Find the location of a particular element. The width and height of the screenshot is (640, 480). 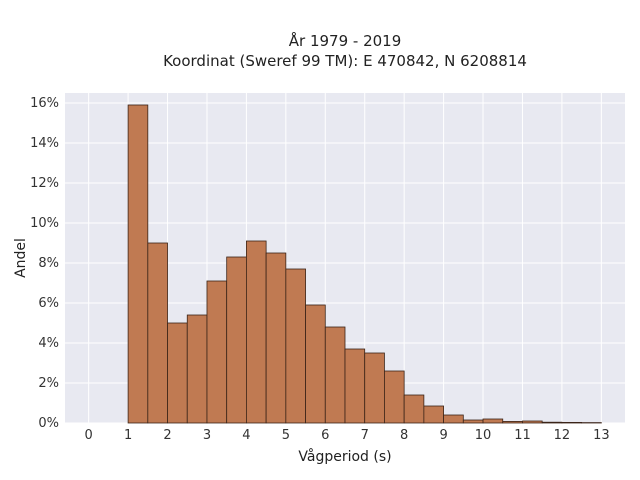

x-axis-label: Vågperiod (s) is located at coordinates (344, 456).